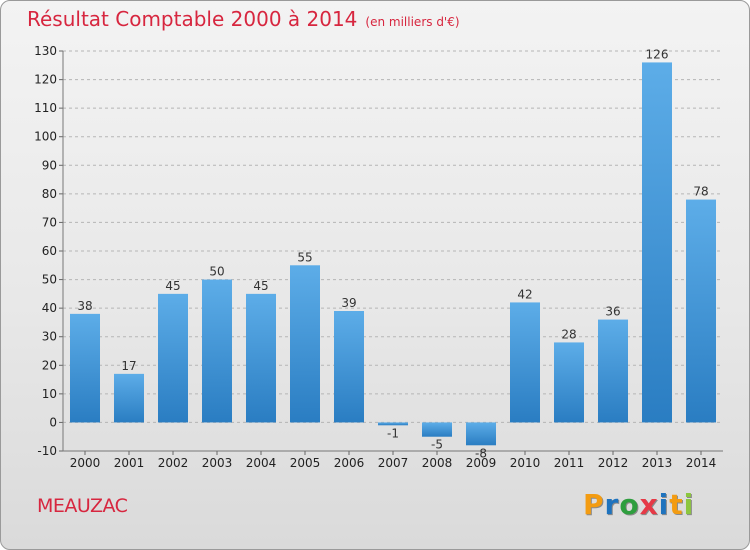 The image size is (750, 550). Describe the element at coordinates (700, 192) in the screenshot. I see `data-label: 78` at that location.